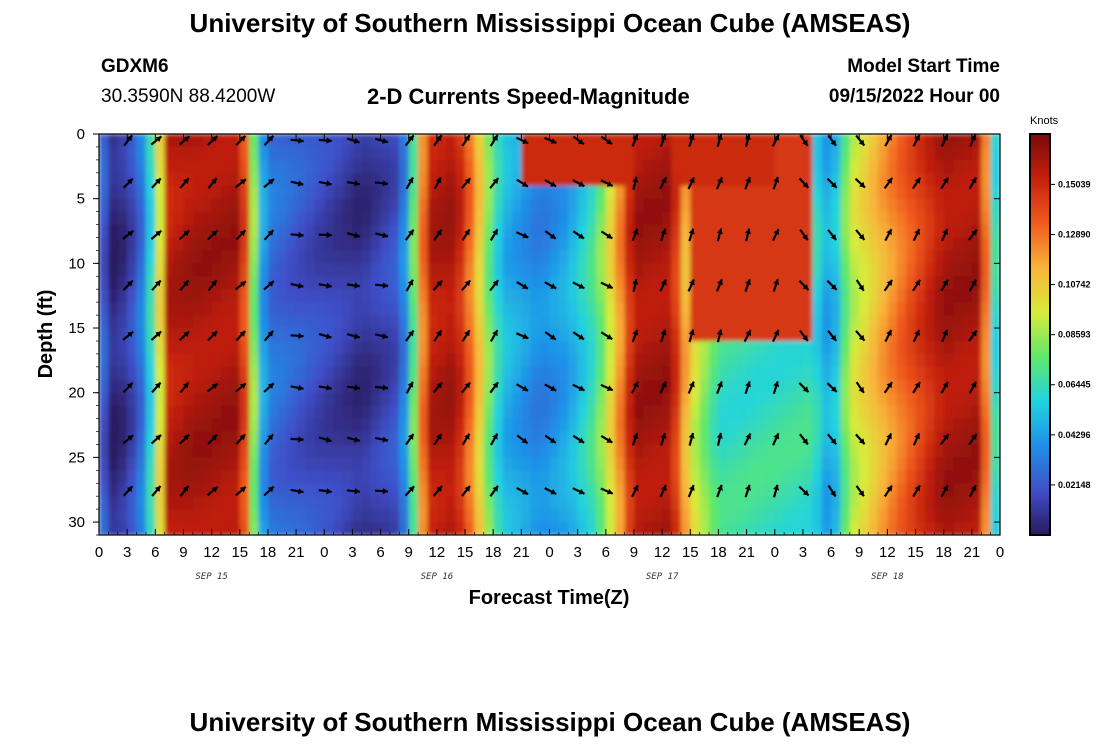  What do you see at coordinates (1000, 552) in the screenshot?
I see `x-tick-label: 0` at bounding box center [1000, 552].